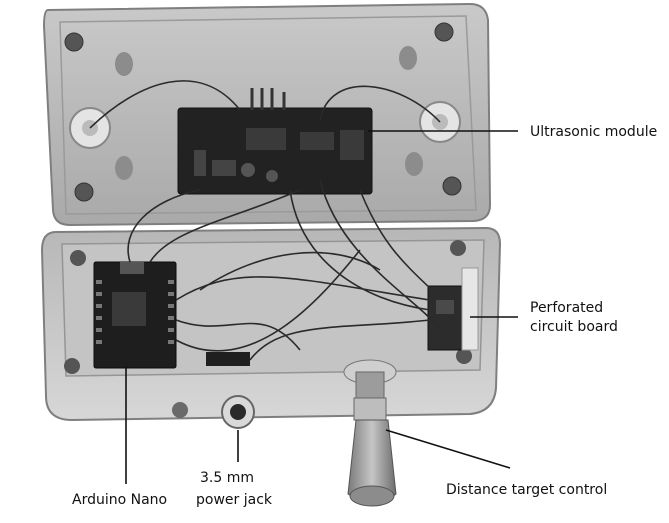 Image resolution: width=669 pixels, height=523 pixels. I want to click on label-jack-size: 3.5 mm, so click(227, 478).